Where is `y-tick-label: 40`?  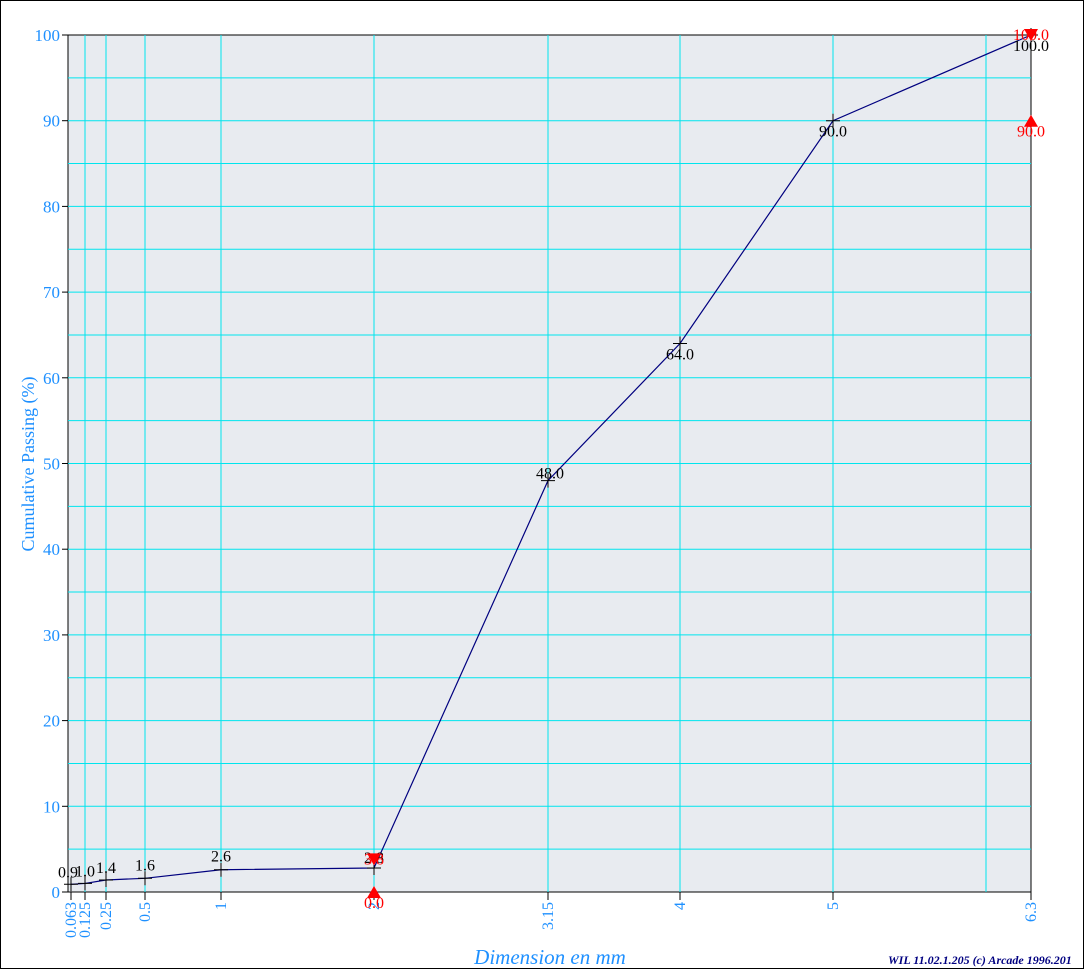 y-tick-label: 40 is located at coordinates (51, 549).